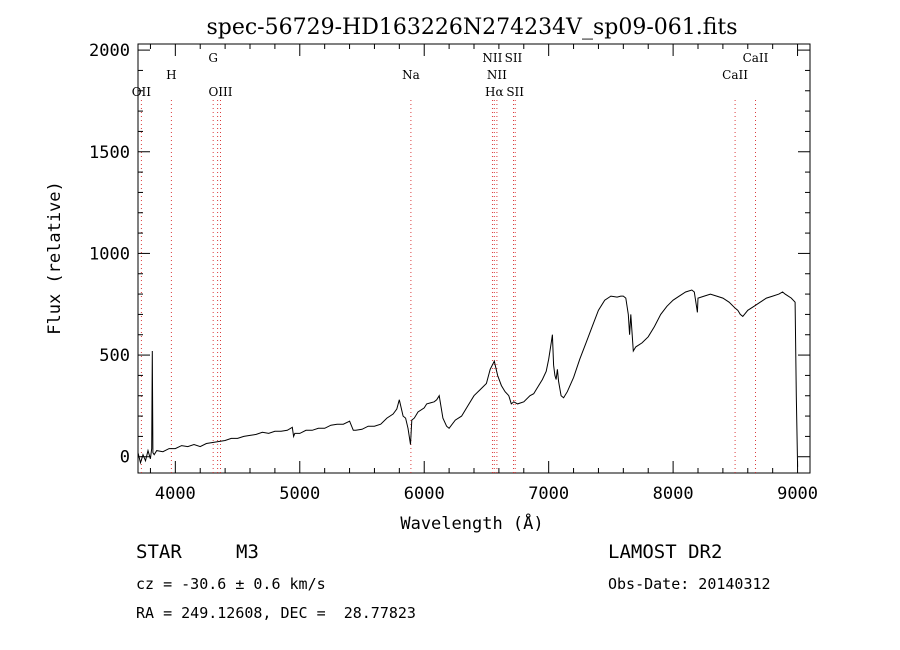 The width and height of the screenshot is (900, 650). I want to click on y-tick-label: 0, so click(125, 458).